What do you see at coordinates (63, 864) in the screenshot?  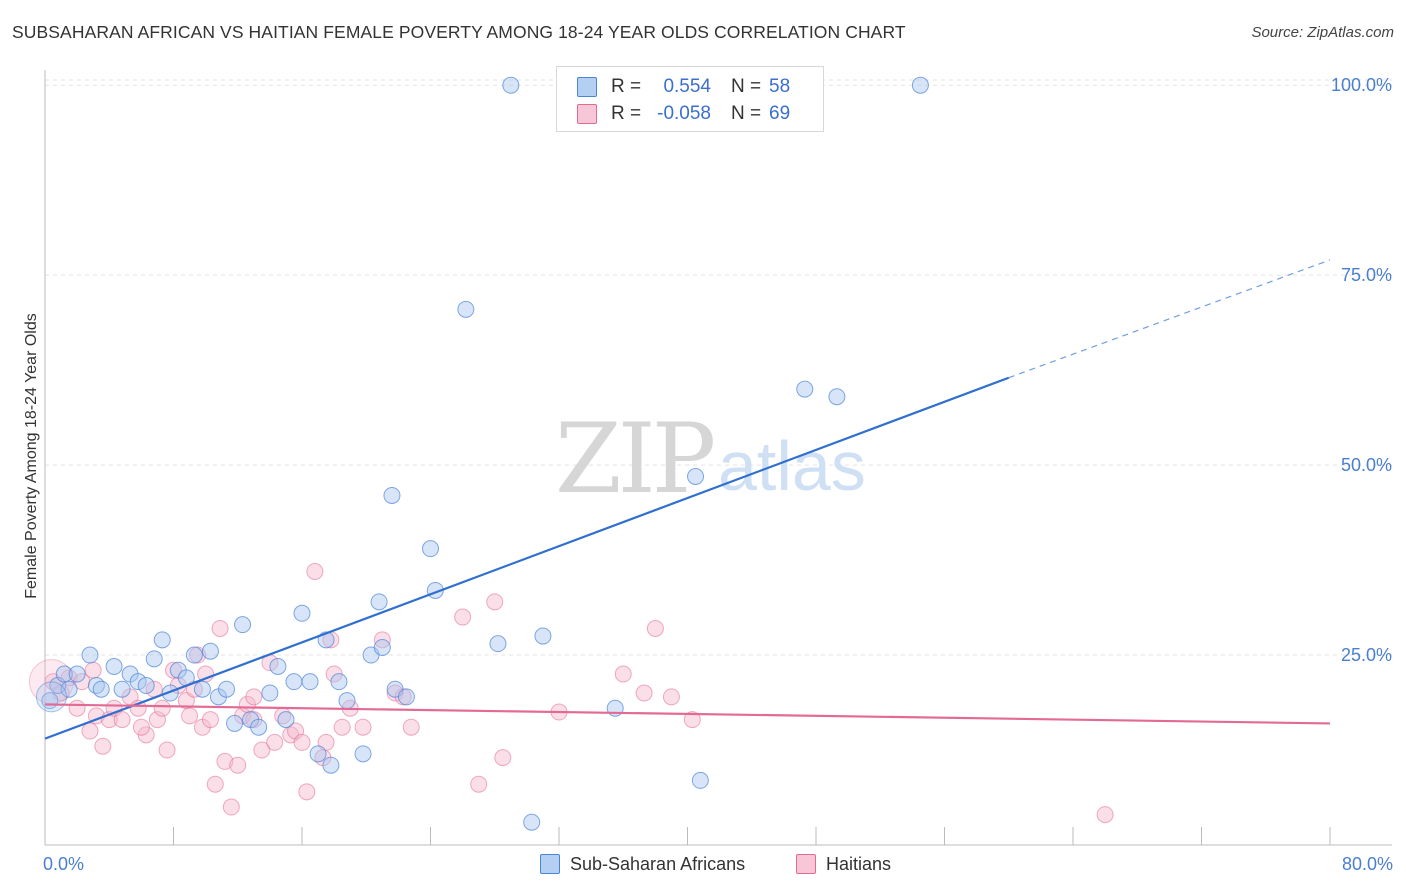 I see `x-tick-label: 0.0%` at bounding box center [63, 864].